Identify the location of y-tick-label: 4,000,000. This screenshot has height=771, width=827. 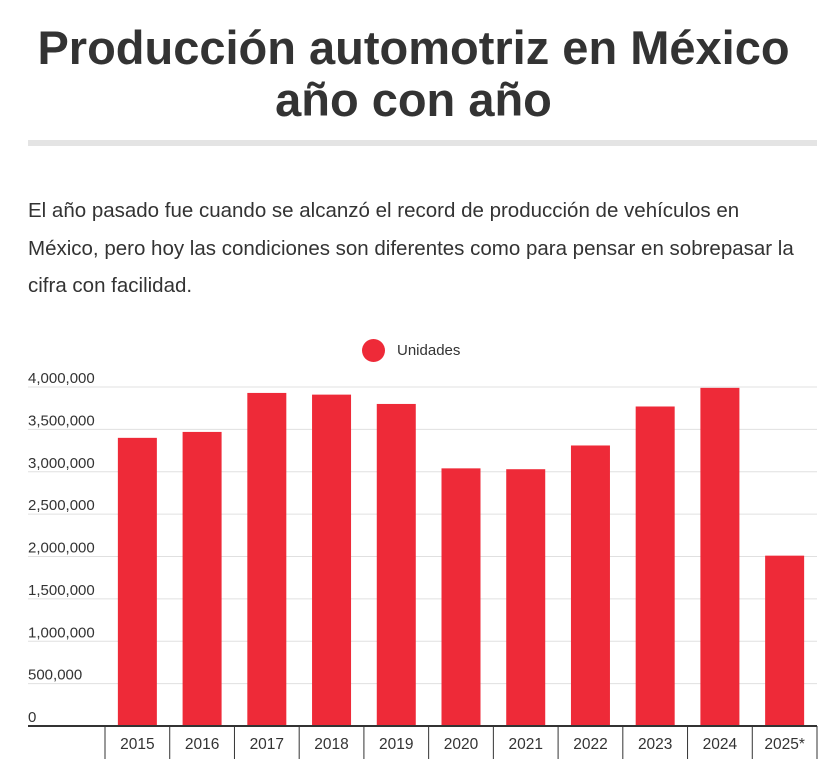
(61, 378).